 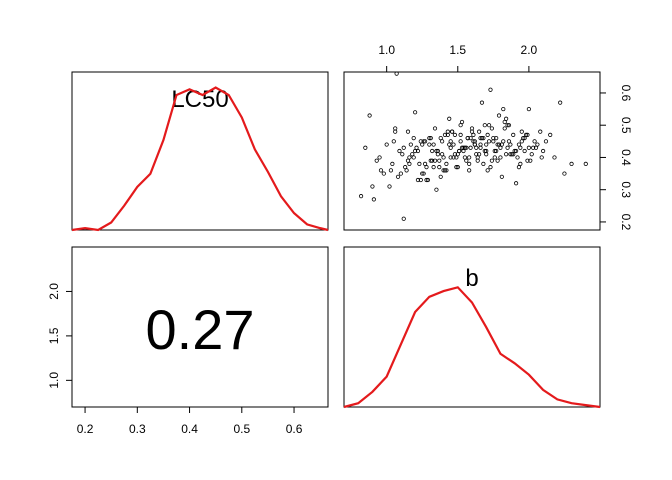 I want to click on panel-lc50-diagonal, so click(x=200, y=151).